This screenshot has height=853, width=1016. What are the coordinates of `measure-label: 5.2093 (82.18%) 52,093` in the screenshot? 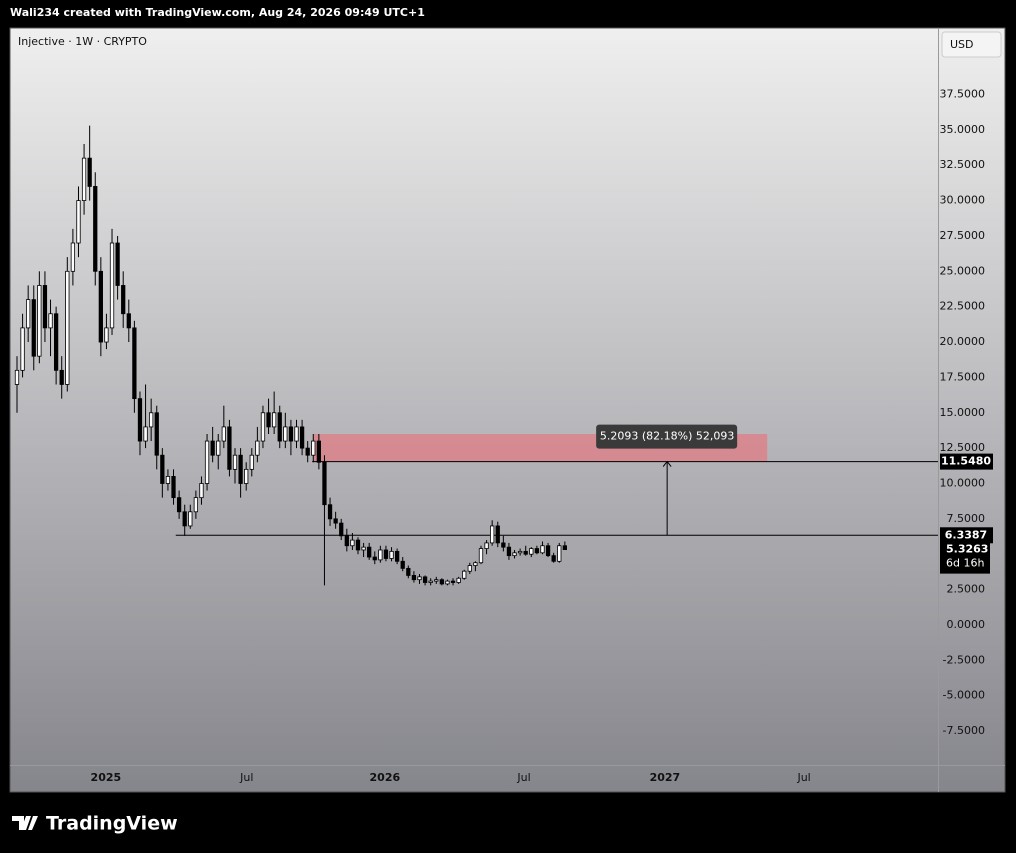 It's located at (667, 436).